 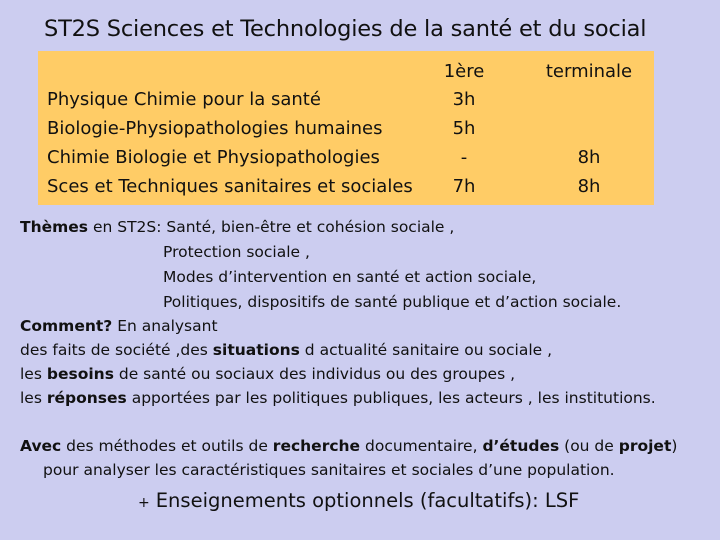 I want to click on themes-label: Thèmes, so click(x=54, y=227).